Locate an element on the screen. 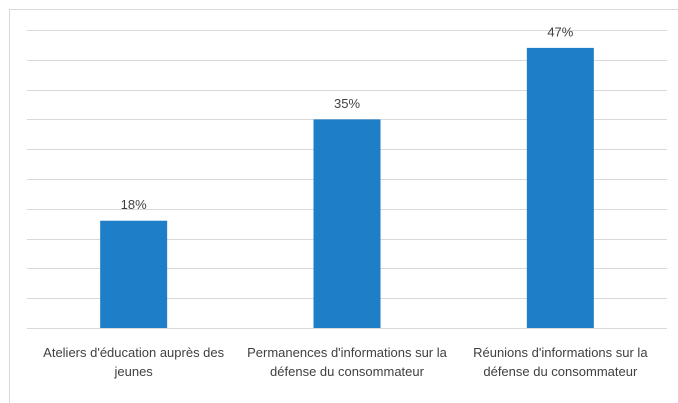 The height and width of the screenshot is (403, 678). x-tick-label: Ateliers d'éducation auprès des jeunes is located at coordinates (134, 362).